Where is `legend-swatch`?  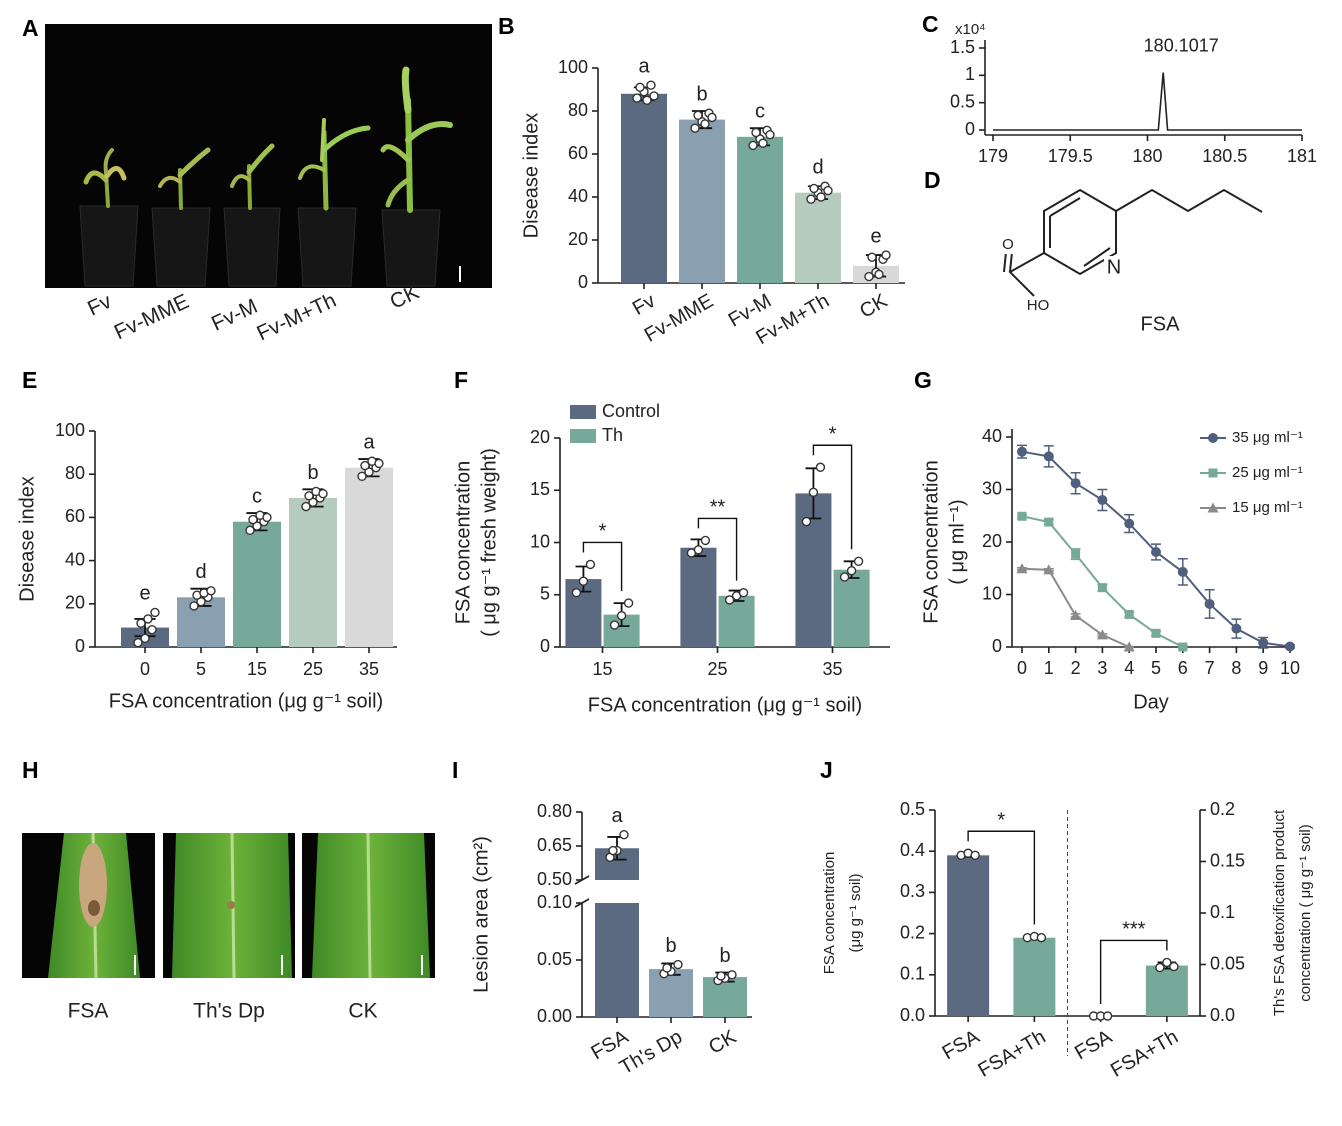 legend-swatch is located at coordinates (583, 436).